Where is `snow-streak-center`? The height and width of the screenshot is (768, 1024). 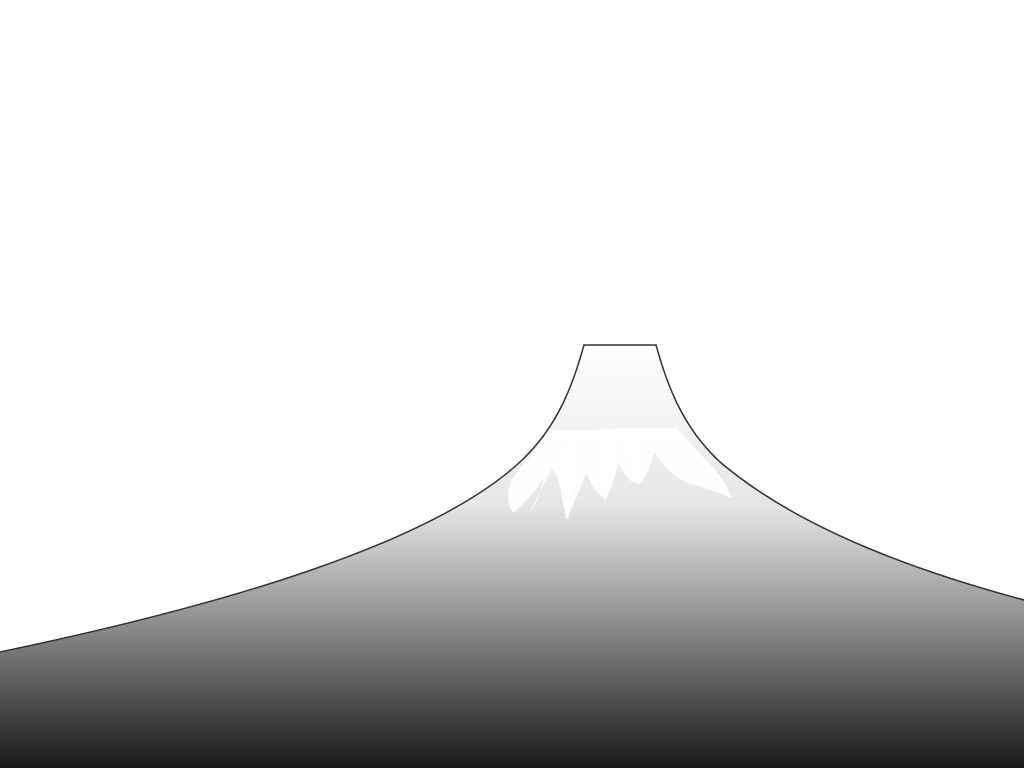
snow-streak-center is located at coordinates (605, 466).